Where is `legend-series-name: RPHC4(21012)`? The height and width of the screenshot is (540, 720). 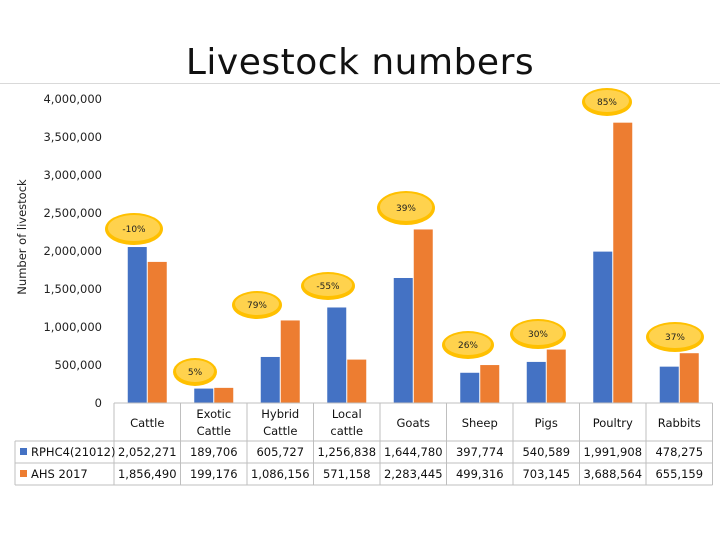
legend-series-name: RPHC4(21012) is located at coordinates (73, 452).